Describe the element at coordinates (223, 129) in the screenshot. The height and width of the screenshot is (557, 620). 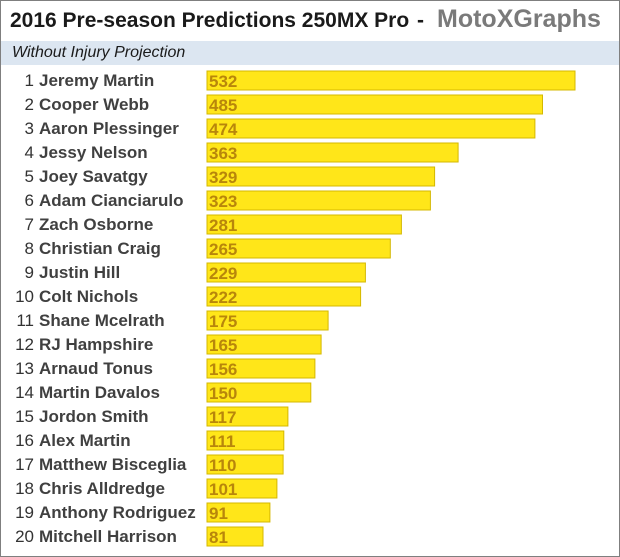
I see `data-label: 474` at that location.